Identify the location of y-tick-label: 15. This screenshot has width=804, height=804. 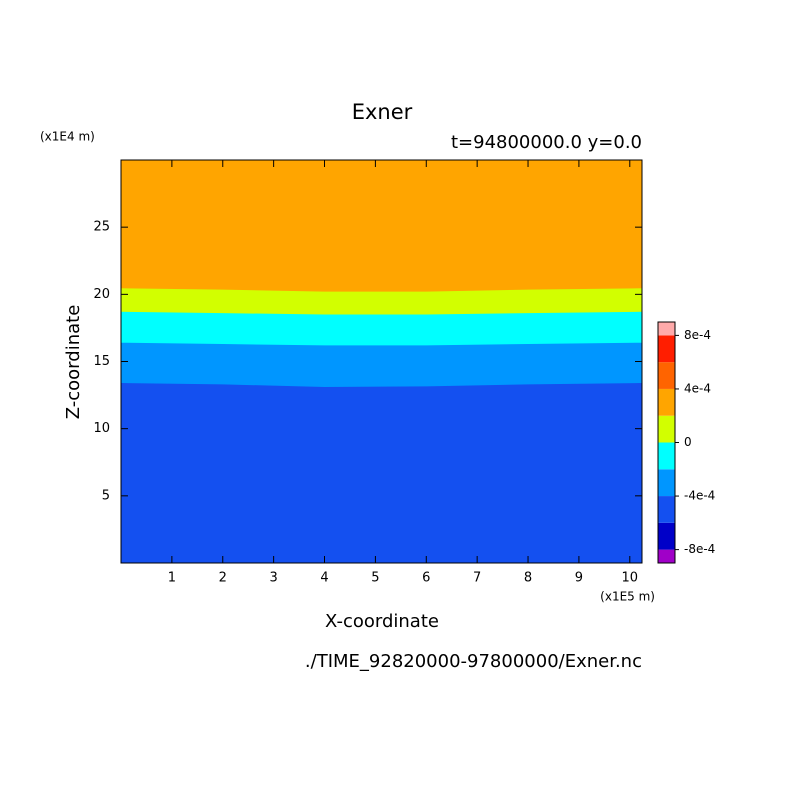
(101, 361).